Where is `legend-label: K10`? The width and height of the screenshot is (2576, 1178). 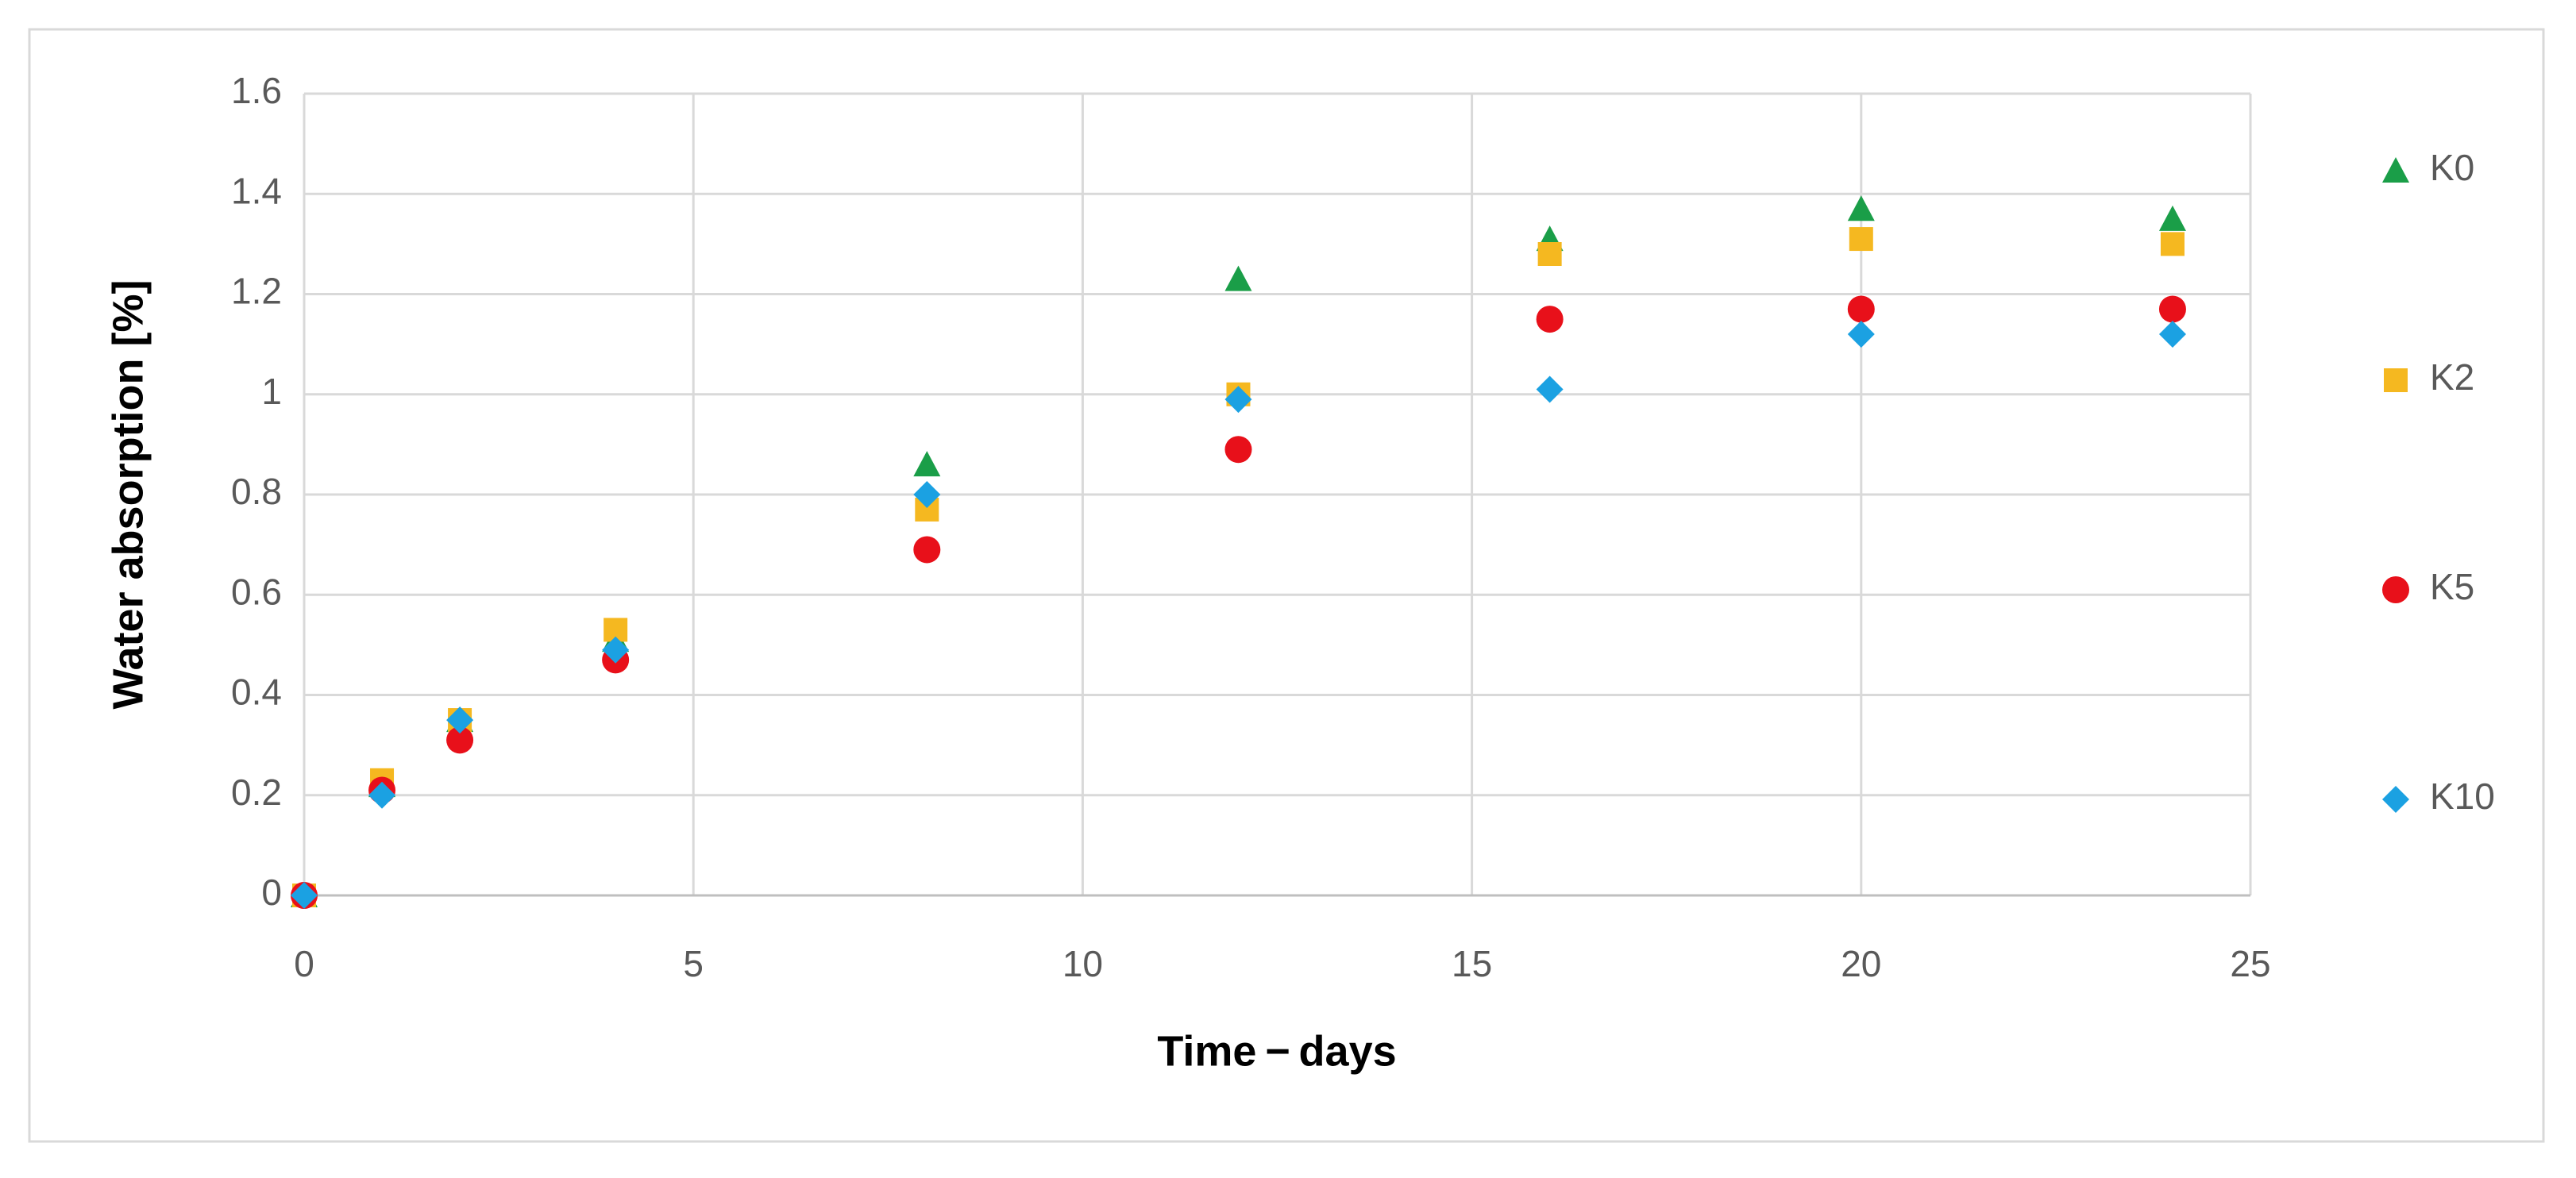
legend-label: K10 is located at coordinates (2462, 796).